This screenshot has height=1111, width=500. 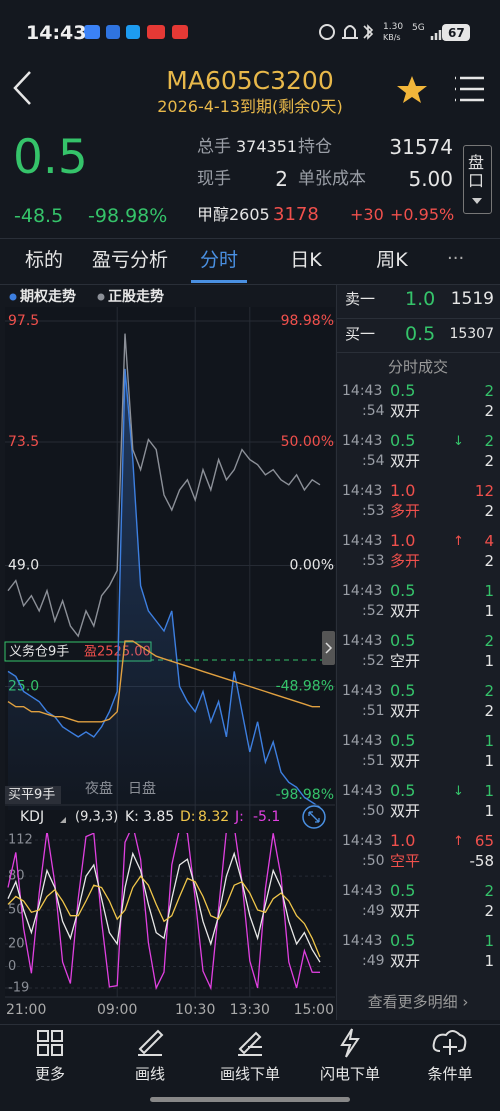 What do you see at coordinates (16, 910) in the screenshot?
I see `kdj-tick-label: 50` at bounding box center [16, 910].